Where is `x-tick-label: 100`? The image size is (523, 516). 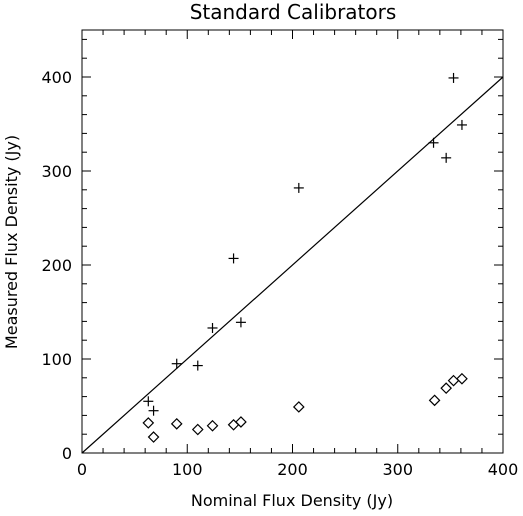 x-tick-label: 100 is located at coordinates (187, 469).